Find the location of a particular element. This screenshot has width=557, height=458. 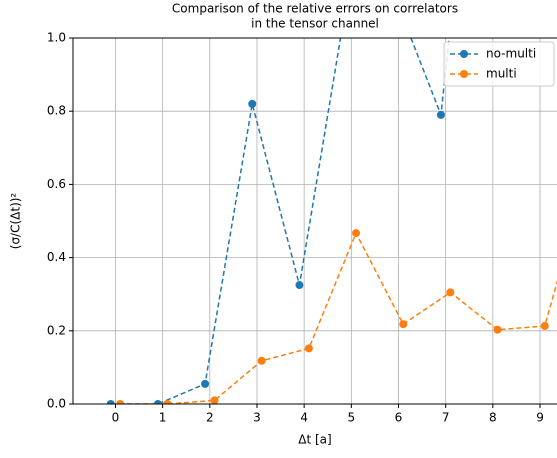

y-tick-label: 0.2 is located at coordinates (56, 330).